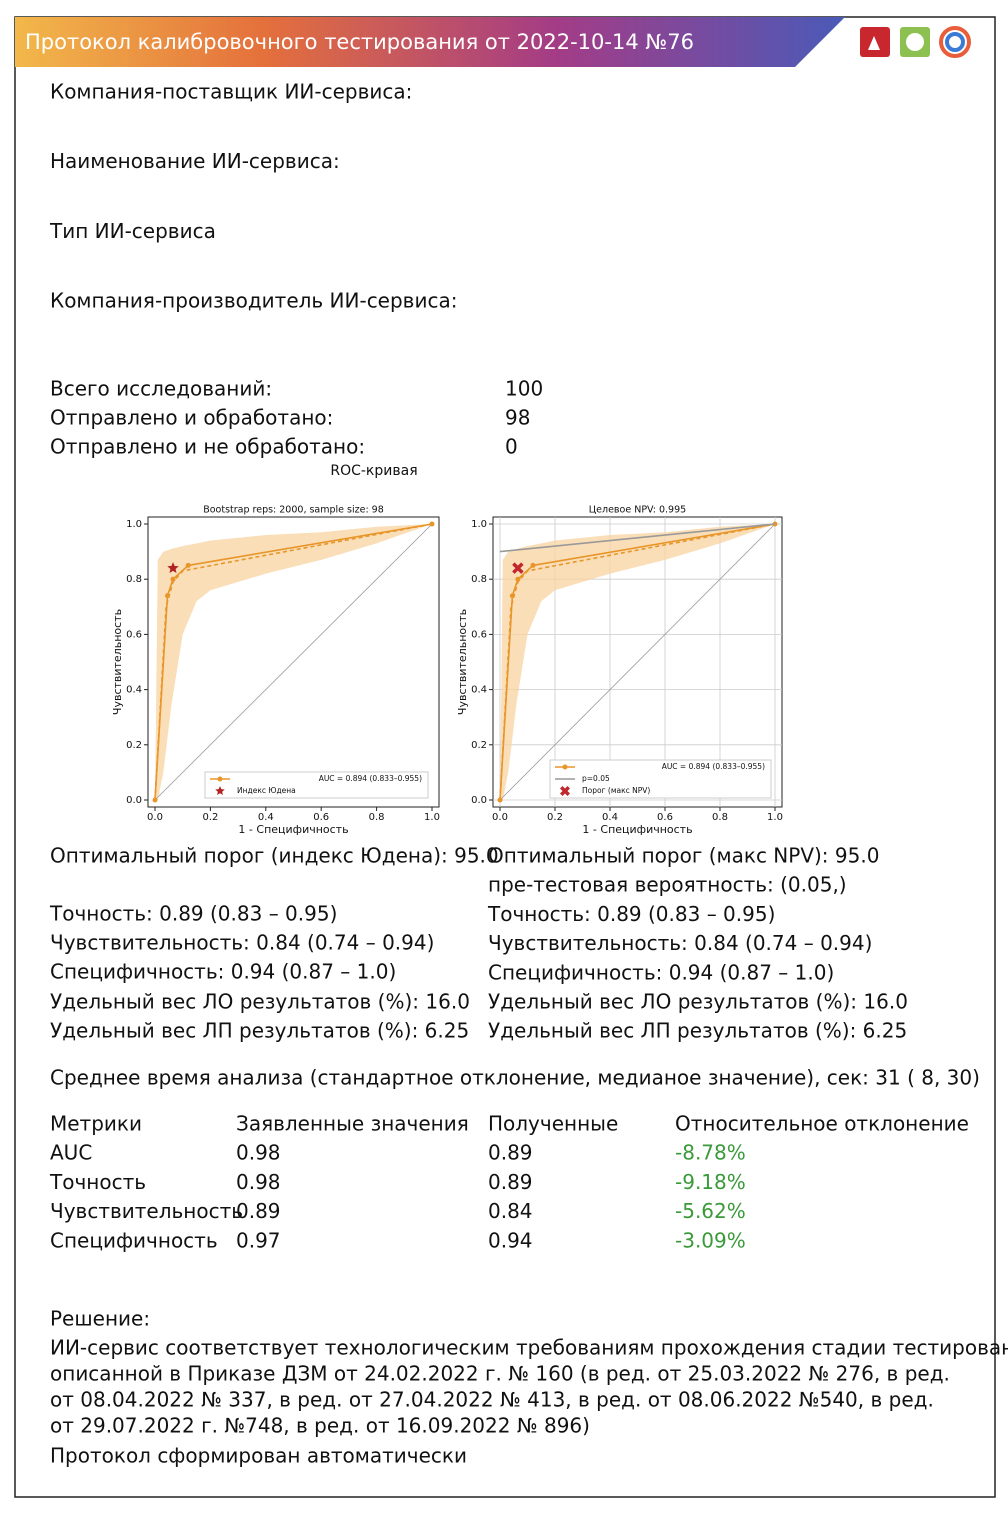  What do you see at coordinates (524, 389) in the screenshot?
I see `count-value: 100` at bounding box center [524, 389].